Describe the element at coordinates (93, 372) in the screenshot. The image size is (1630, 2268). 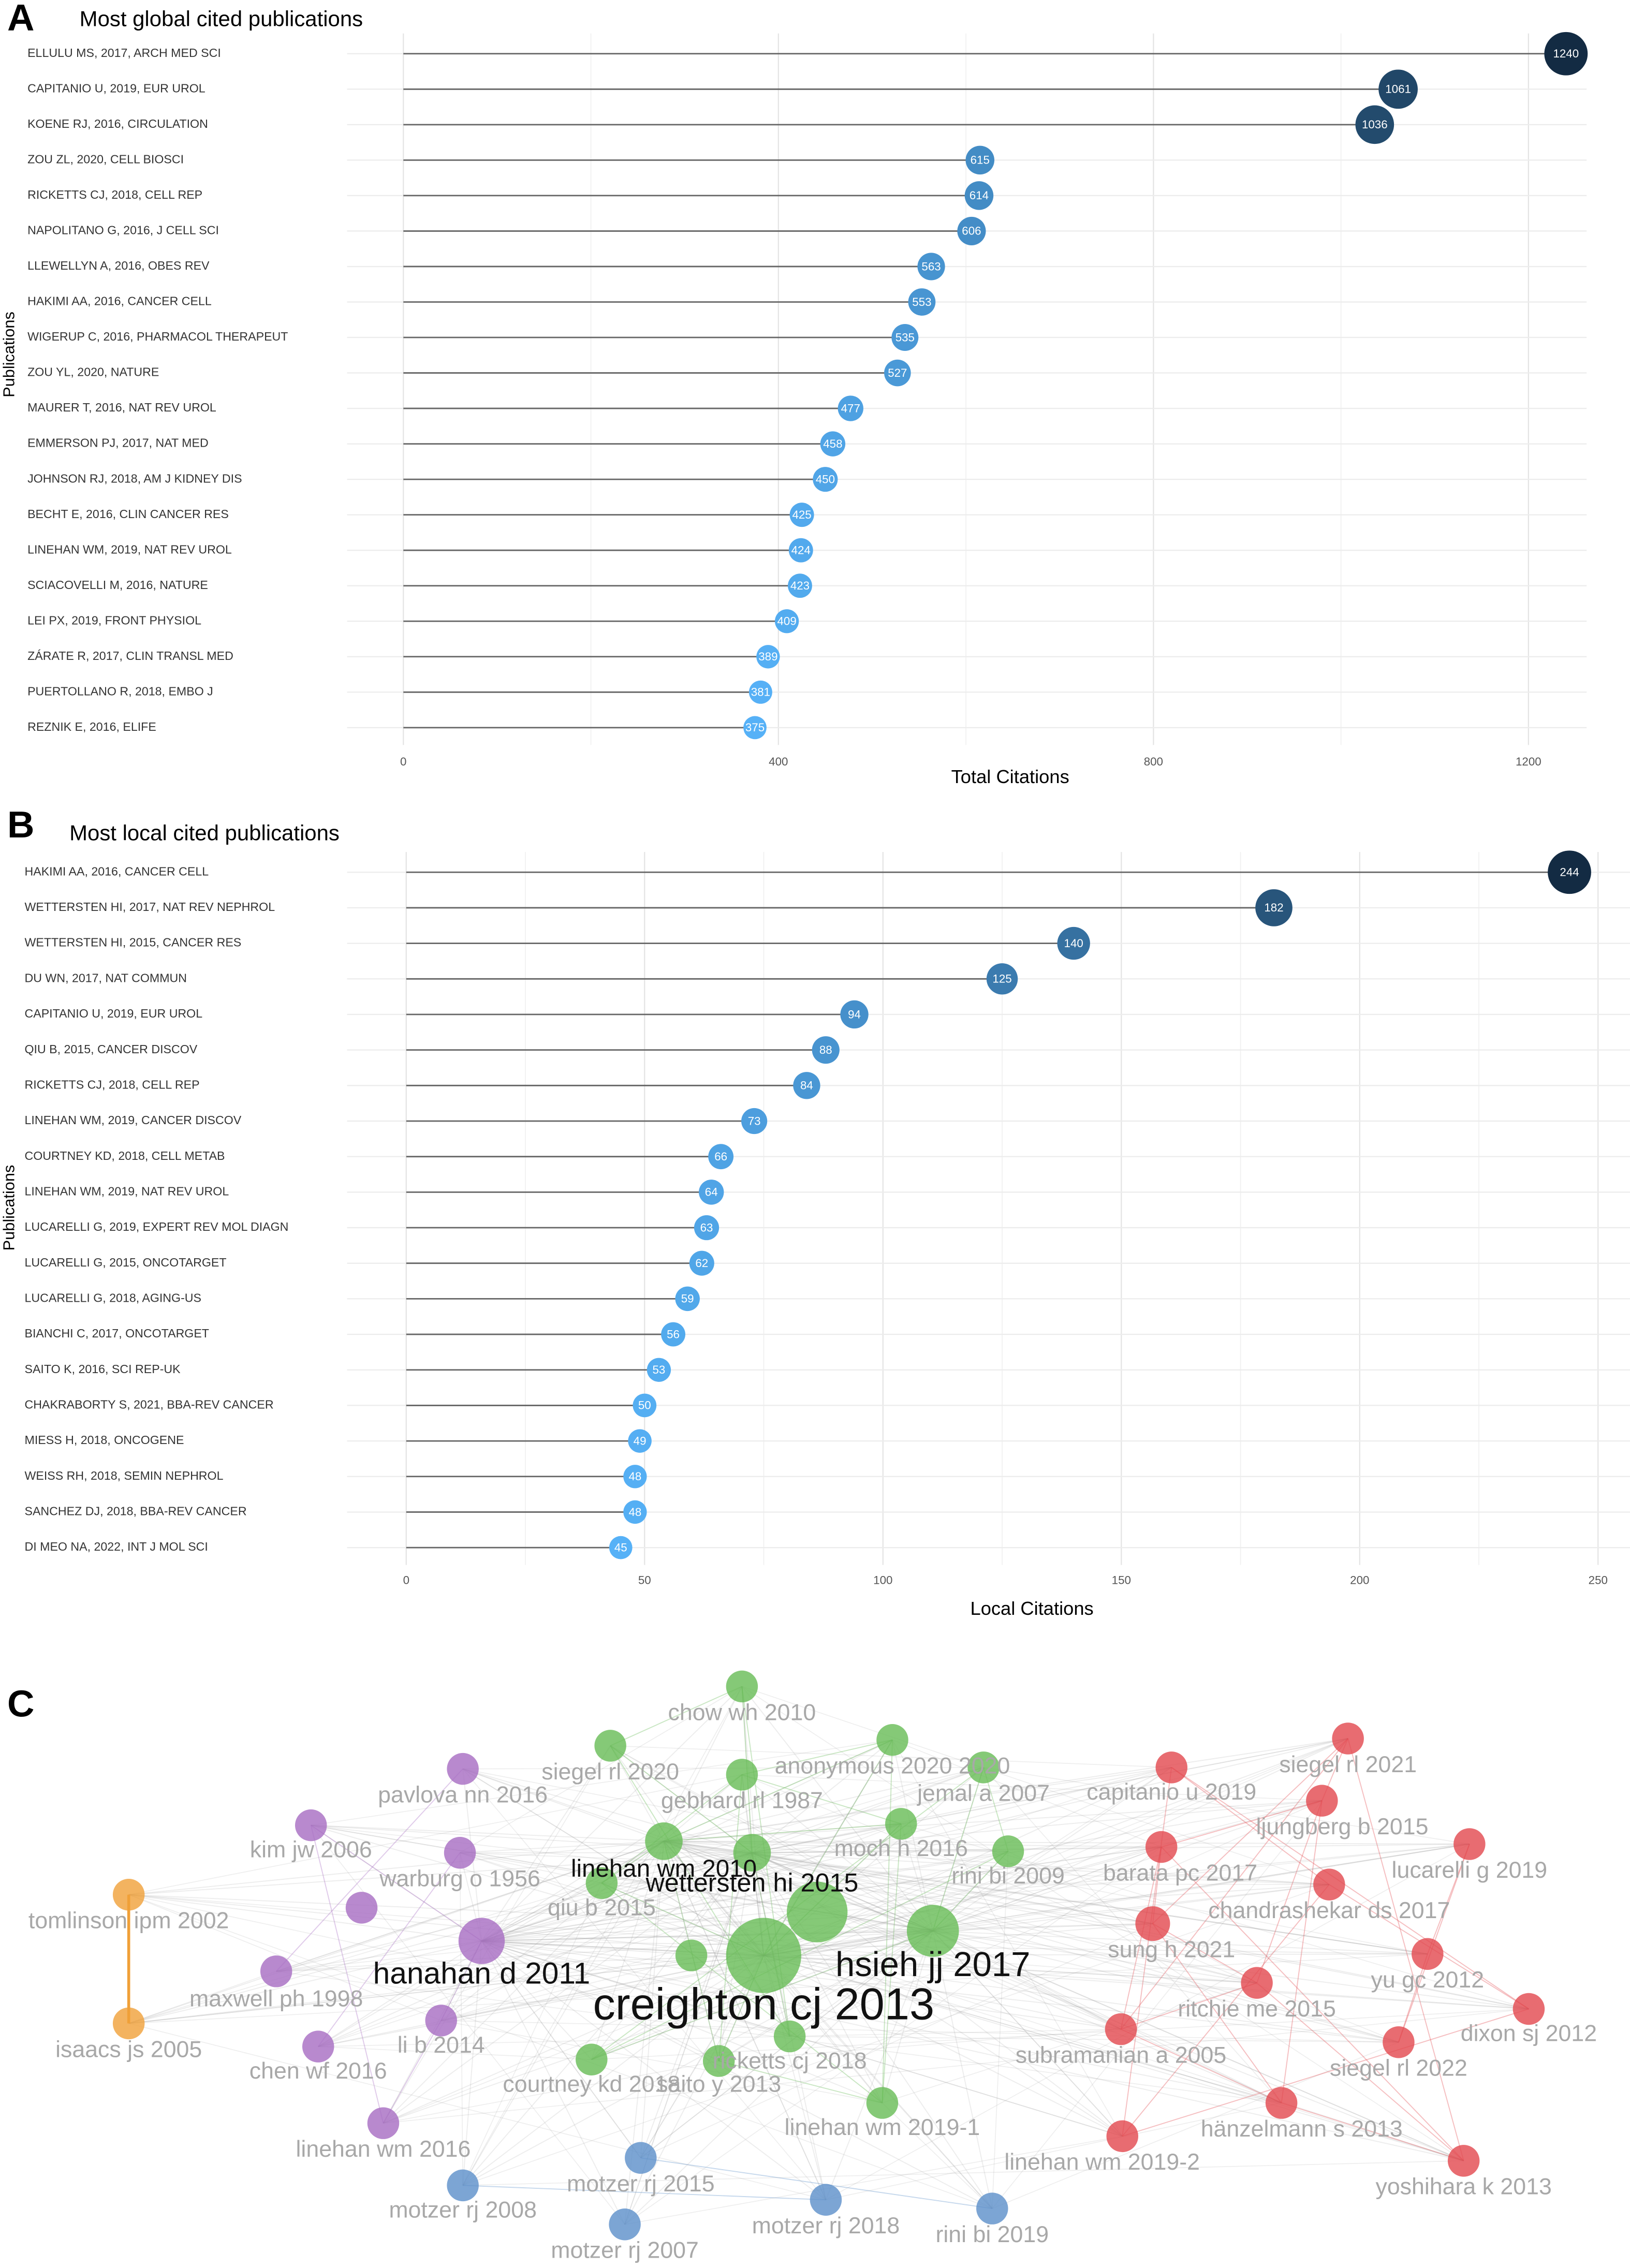
I see `y-tick-label: ZOU YL, 2020, NATURE` at that location.